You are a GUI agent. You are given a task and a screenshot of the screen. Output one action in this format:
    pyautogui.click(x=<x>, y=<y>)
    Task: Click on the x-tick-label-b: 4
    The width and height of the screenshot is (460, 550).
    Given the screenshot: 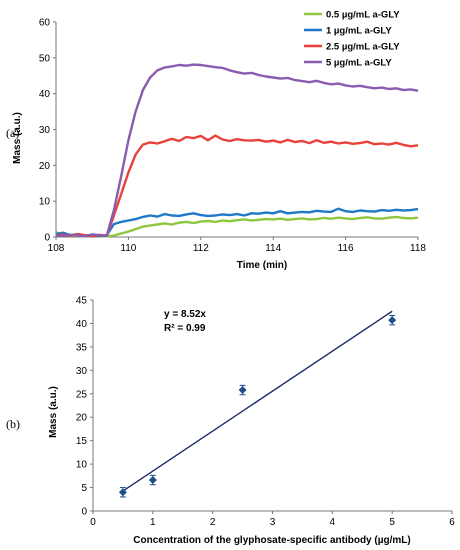 What is the action you would take?
    pyautogui.click(x=333, y=522)
    